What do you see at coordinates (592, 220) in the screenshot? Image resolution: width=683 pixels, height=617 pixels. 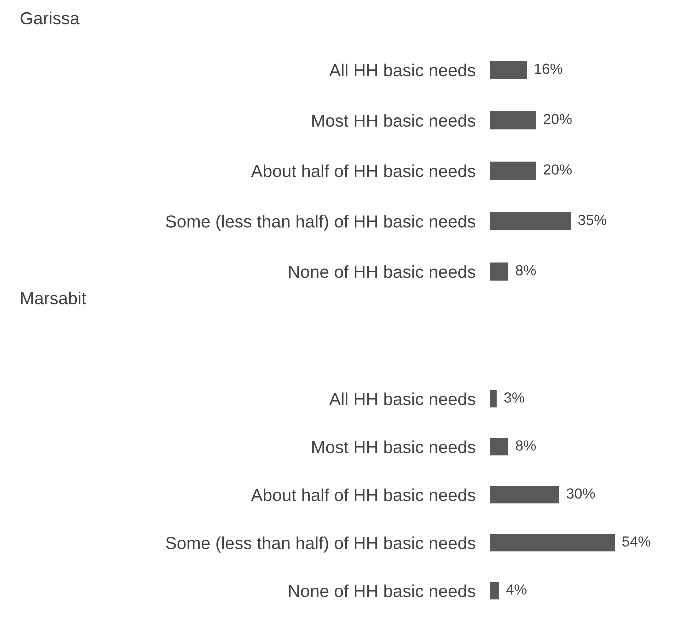 I see `data-label: 35%` at bounding box center [592, 220].